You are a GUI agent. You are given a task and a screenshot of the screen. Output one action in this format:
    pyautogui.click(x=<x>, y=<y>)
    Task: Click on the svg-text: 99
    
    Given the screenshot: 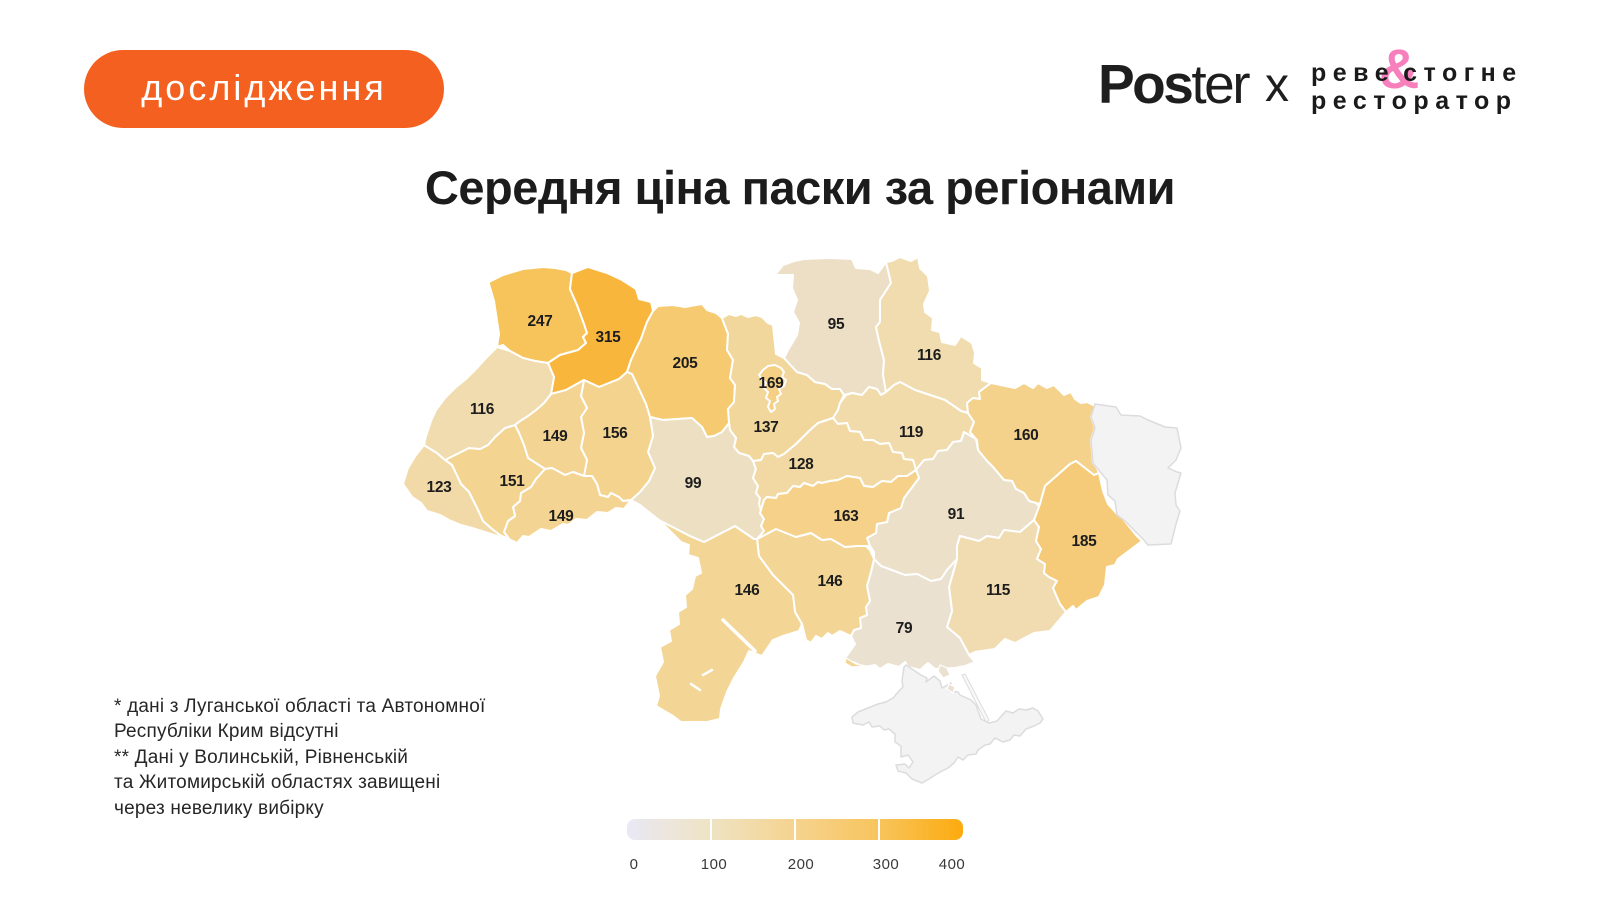 What is the action you would take?
    pyautogui.click(x=693, y=483)
    